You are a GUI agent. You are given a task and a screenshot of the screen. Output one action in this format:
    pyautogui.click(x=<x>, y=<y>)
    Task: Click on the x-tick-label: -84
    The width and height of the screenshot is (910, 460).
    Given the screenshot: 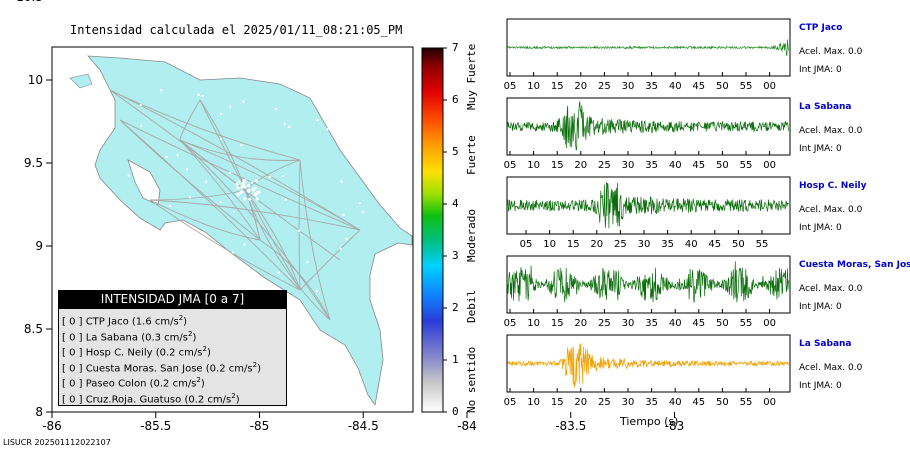 What is the action you would take?
    pyautogui.click(x=467, y=426)
    